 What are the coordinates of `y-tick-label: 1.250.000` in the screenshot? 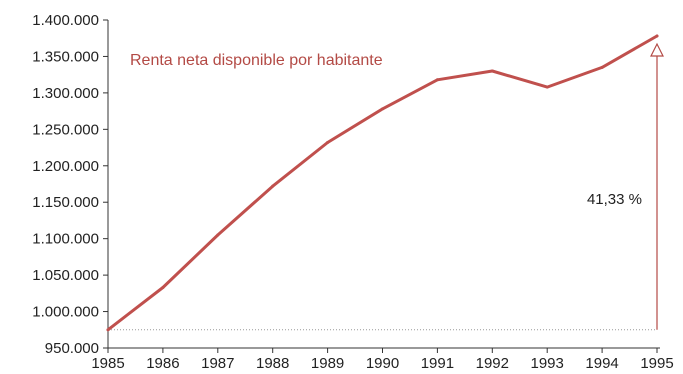 It's located at (65, 129).